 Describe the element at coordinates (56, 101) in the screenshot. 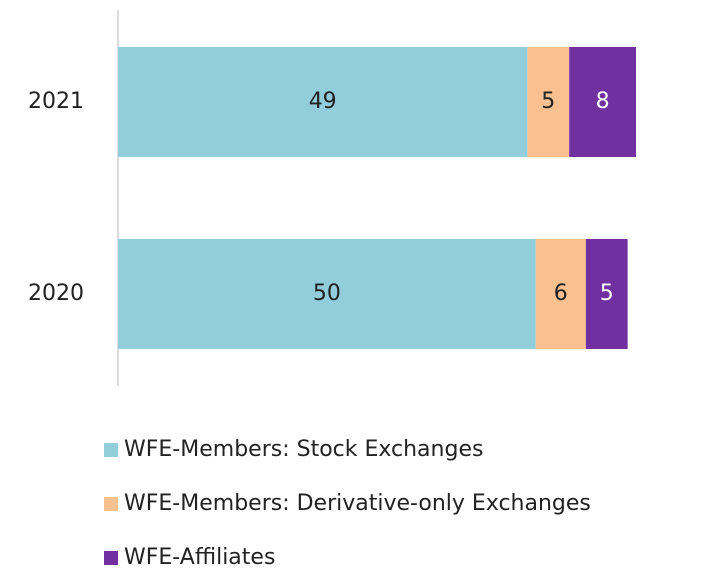

I see `y-tick-label: 2021` at that location.